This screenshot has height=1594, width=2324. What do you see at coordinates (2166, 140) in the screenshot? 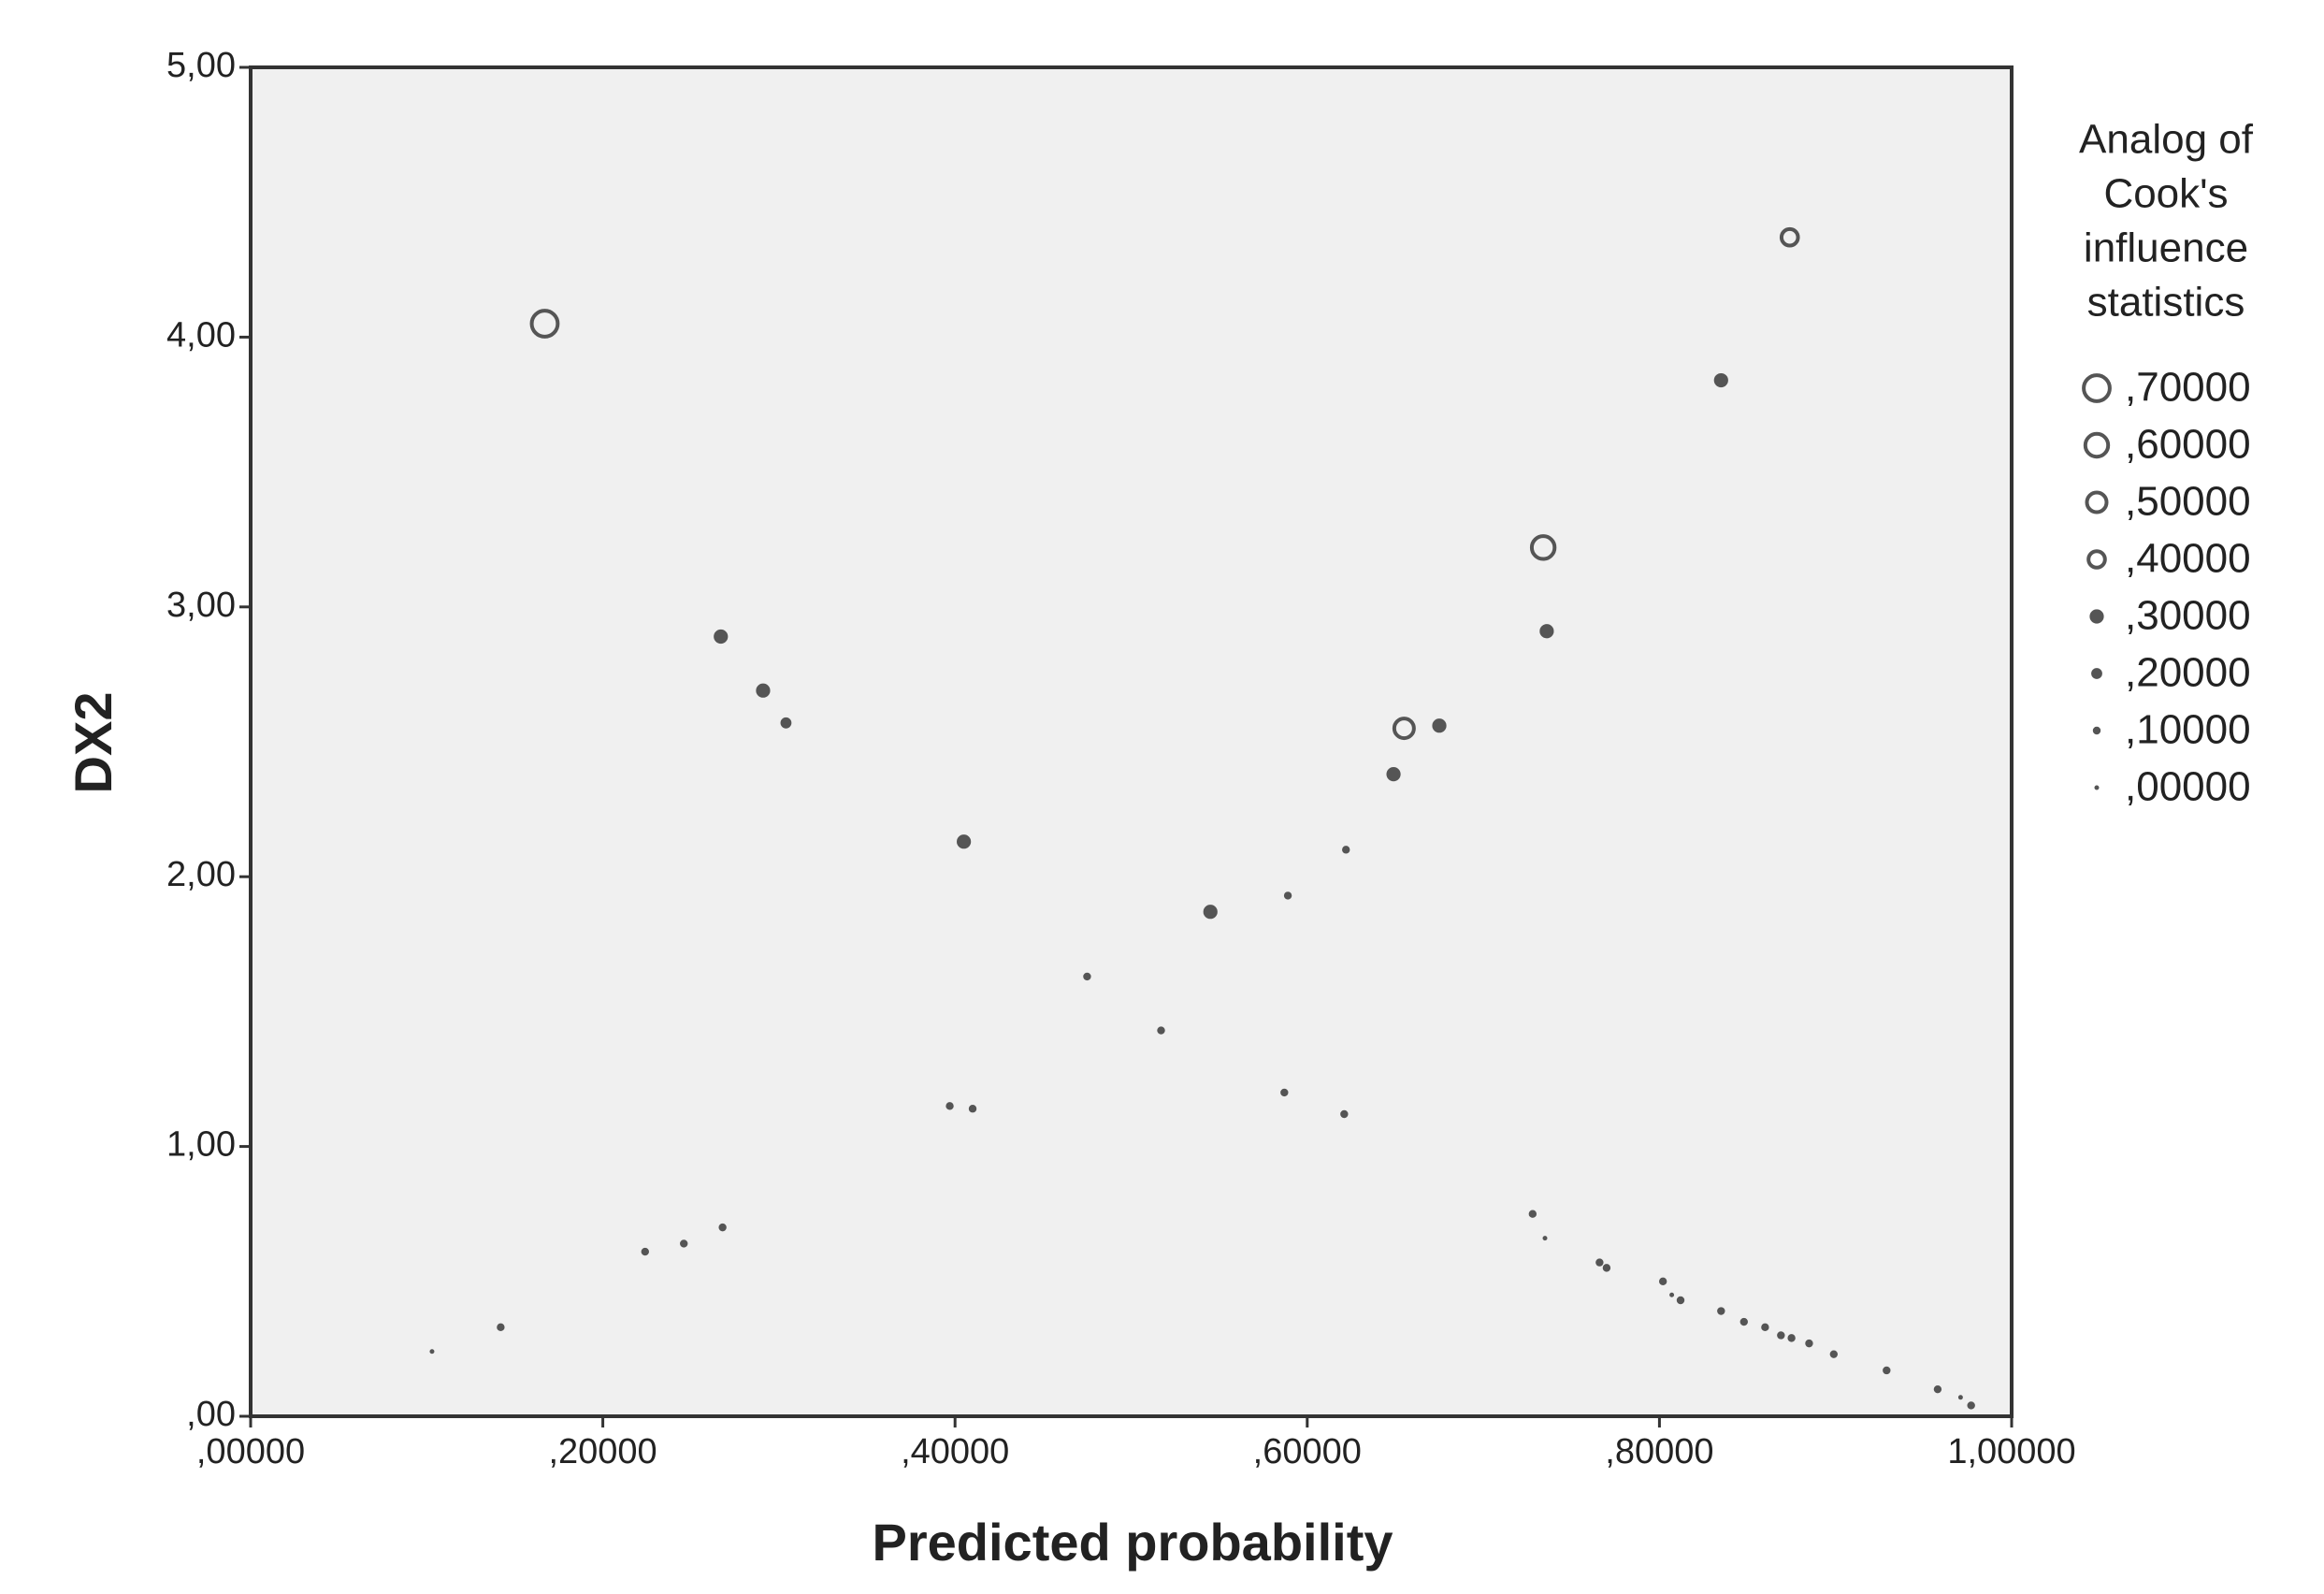
I see `legend-title: Analog of` at bounding box center [2166, 140].